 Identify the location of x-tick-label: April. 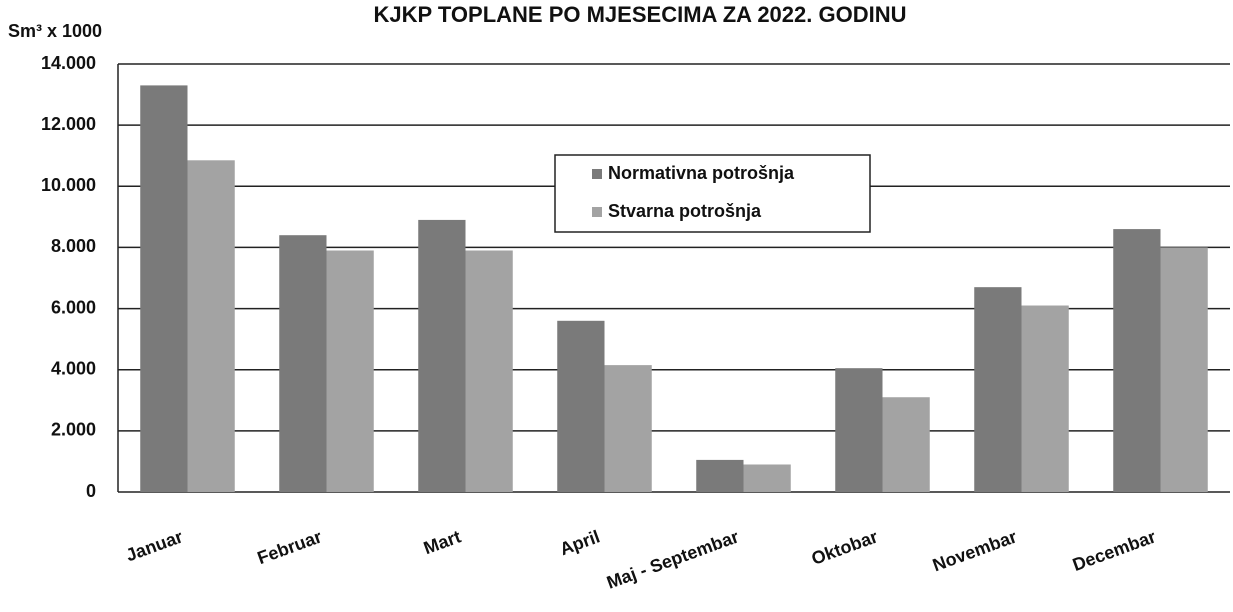
(579, 542).